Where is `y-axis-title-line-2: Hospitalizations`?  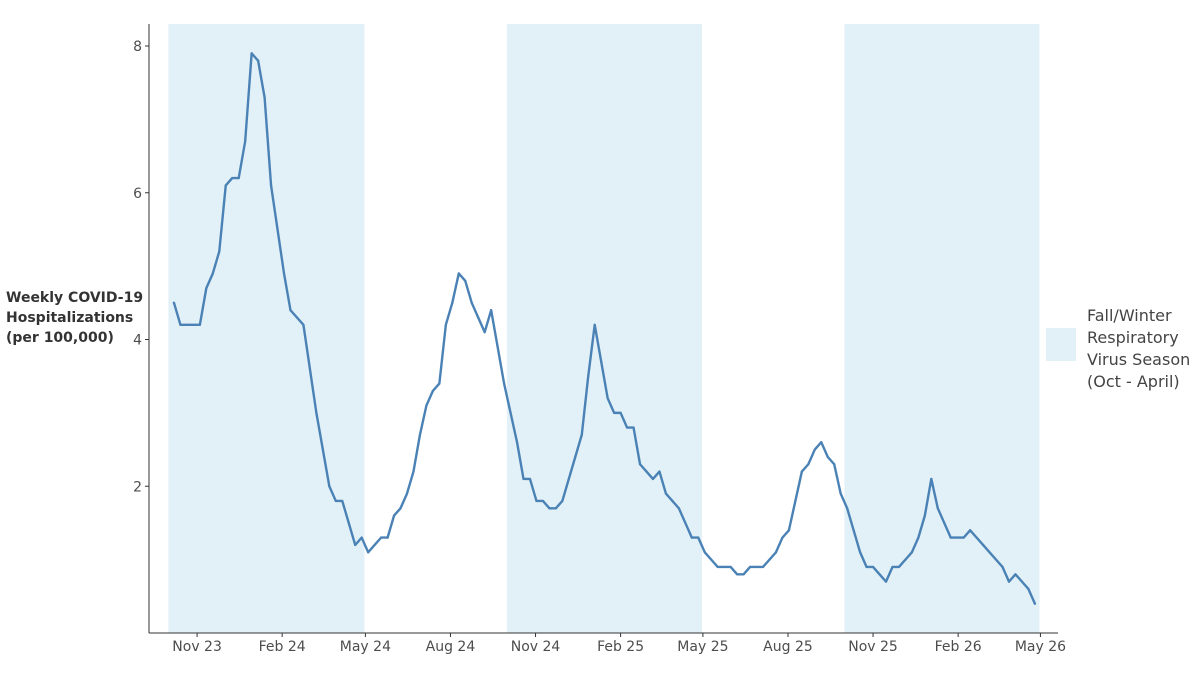 y-axis-title-line-2: Hospitalizations is located at coordinates (70, 318).